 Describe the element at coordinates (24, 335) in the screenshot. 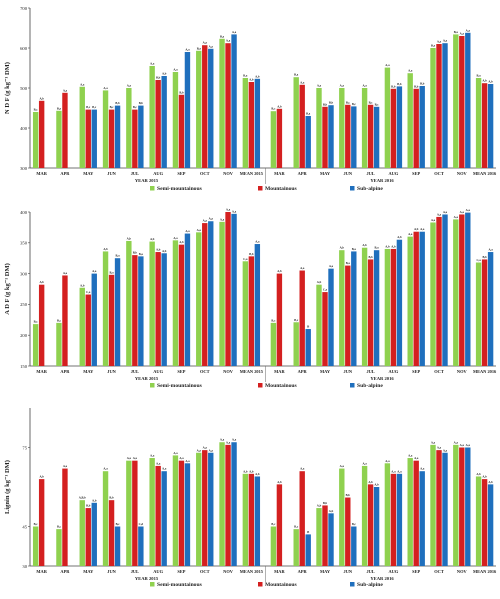

I see `y-tick-label: 200` at that location.